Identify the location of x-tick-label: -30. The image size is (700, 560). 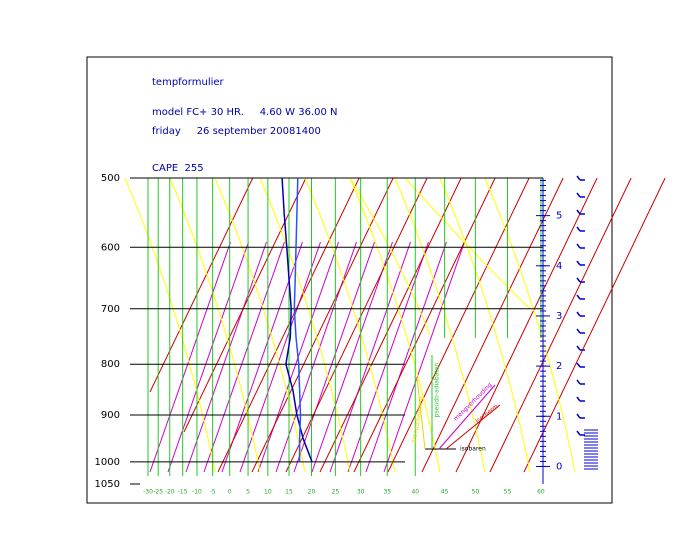
(148, 492).